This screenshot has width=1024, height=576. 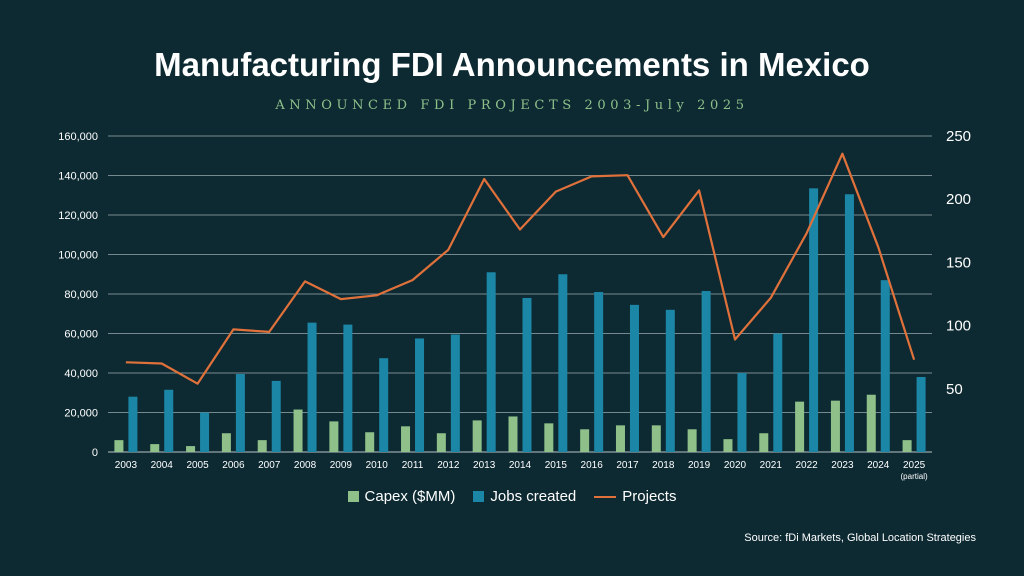 What do you see at coordinates (78, 216) in the screenshot?
I see `left-tick-label: 120,000` at bounding box center [78, 216].